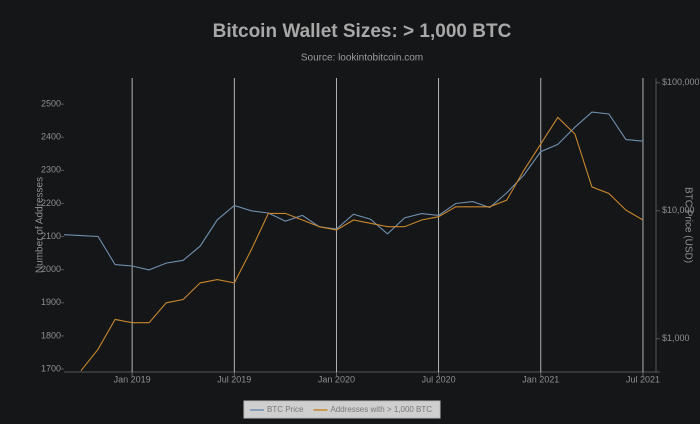 This screenshot has width=700, height=424. Describe the element at coordinates (51, 104) in the screenshot. I see `y-tick-label: 2500` at that location.